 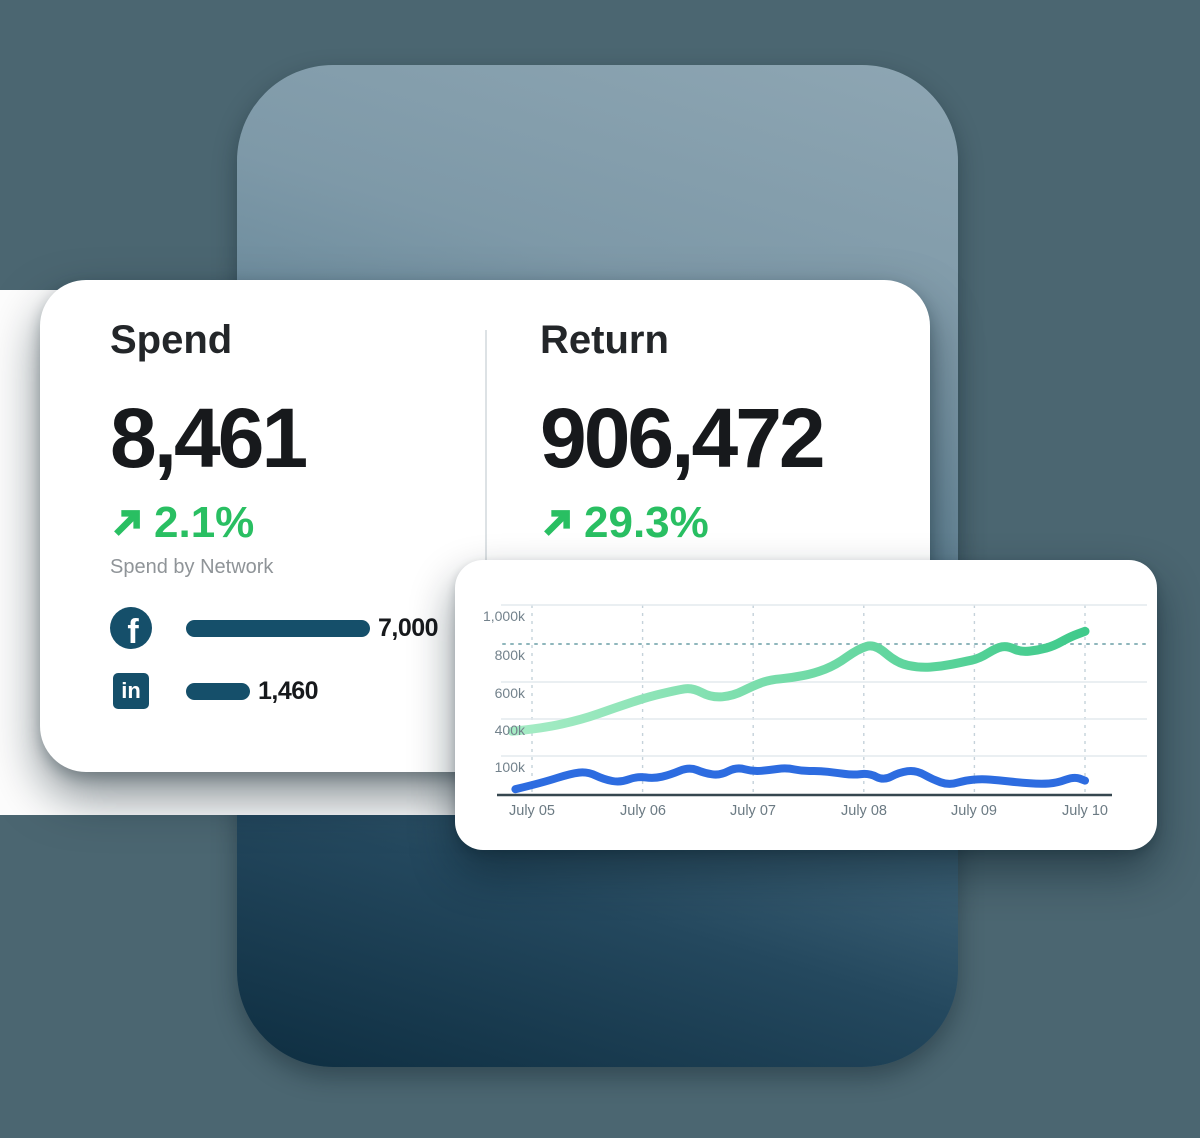 I want to click on linkedin-spend-row: in 1,460, so click(x=214, y=691).